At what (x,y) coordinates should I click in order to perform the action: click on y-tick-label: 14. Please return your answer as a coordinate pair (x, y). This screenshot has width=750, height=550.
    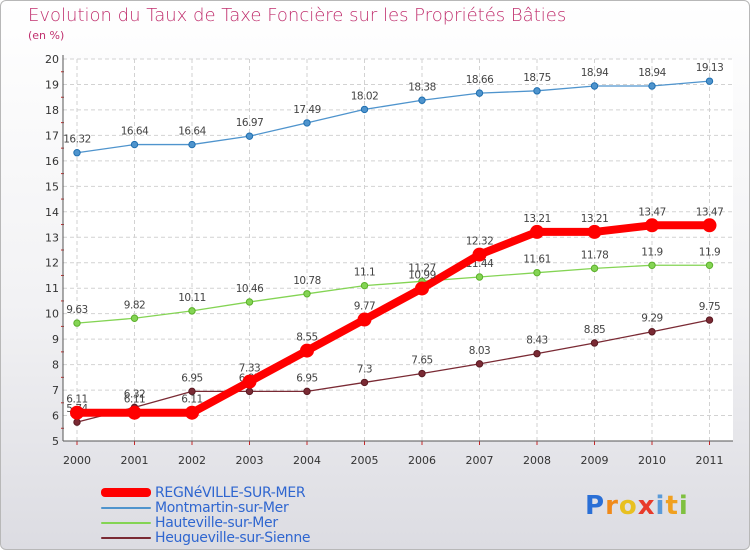
    Looking at the image, I should click on (52, 212).